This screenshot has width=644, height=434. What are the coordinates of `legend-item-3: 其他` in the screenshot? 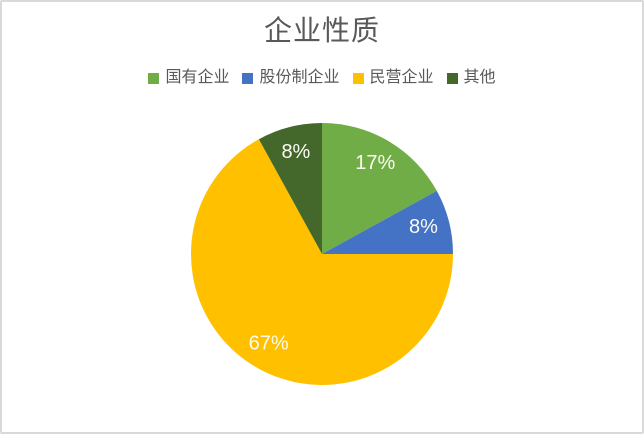 It's located at (471, 77).